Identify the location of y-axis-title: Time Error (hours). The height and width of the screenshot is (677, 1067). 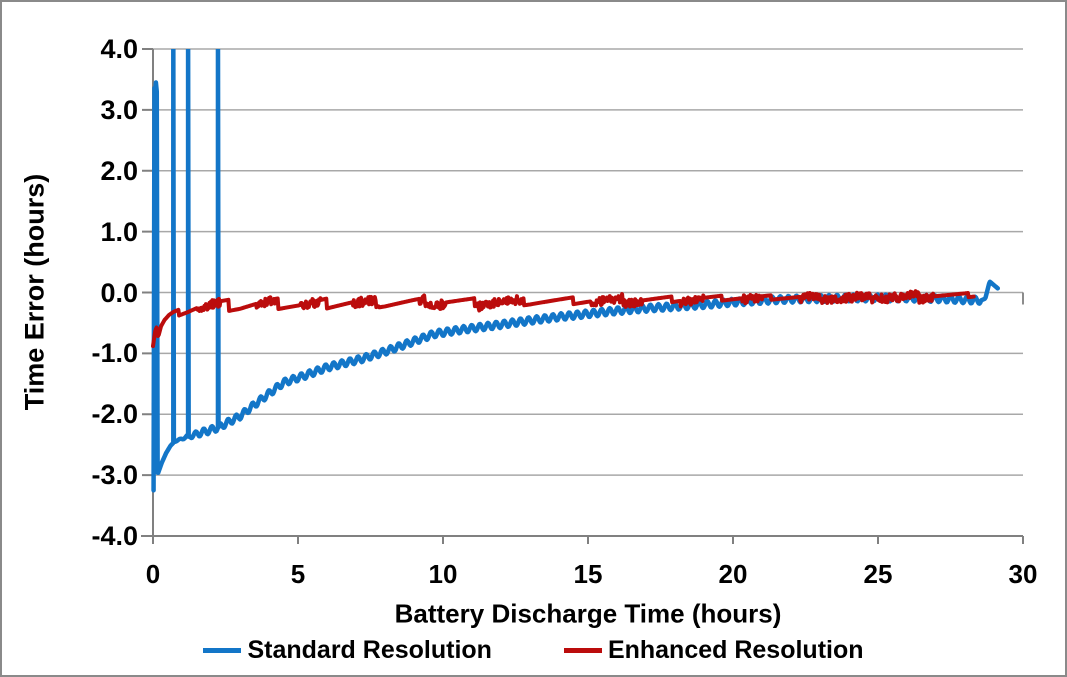
(34, 292).